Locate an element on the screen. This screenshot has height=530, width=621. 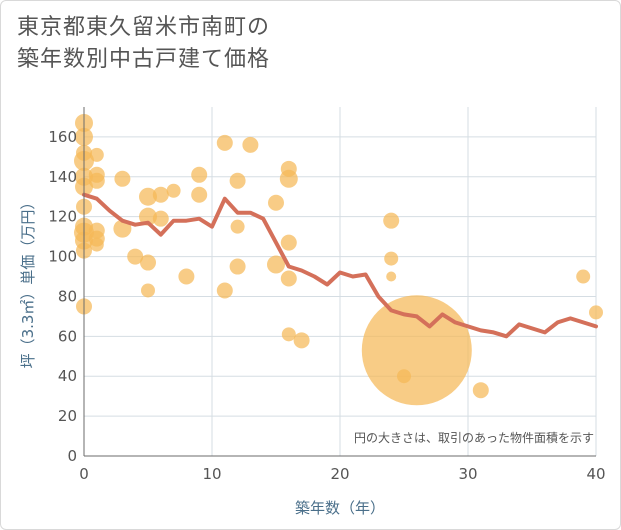
y-axis-label: 坪（3.3㎡）単価（万円） is located at coordinates (28, 282).